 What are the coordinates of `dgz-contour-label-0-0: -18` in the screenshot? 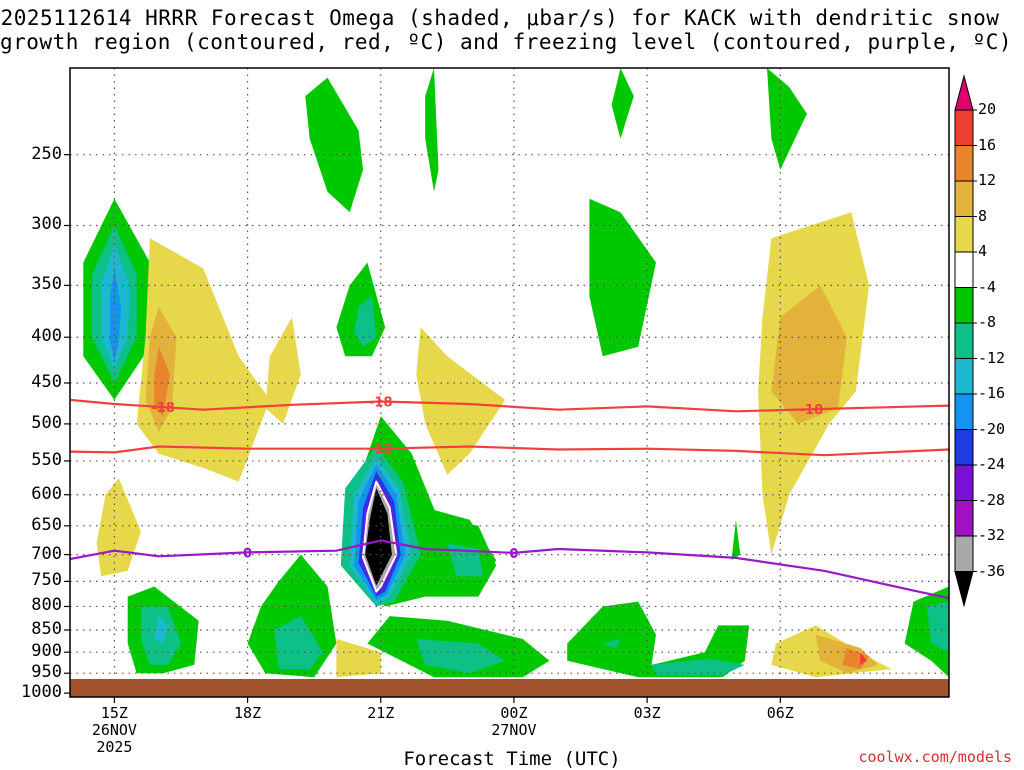 It's located at (163, 408).